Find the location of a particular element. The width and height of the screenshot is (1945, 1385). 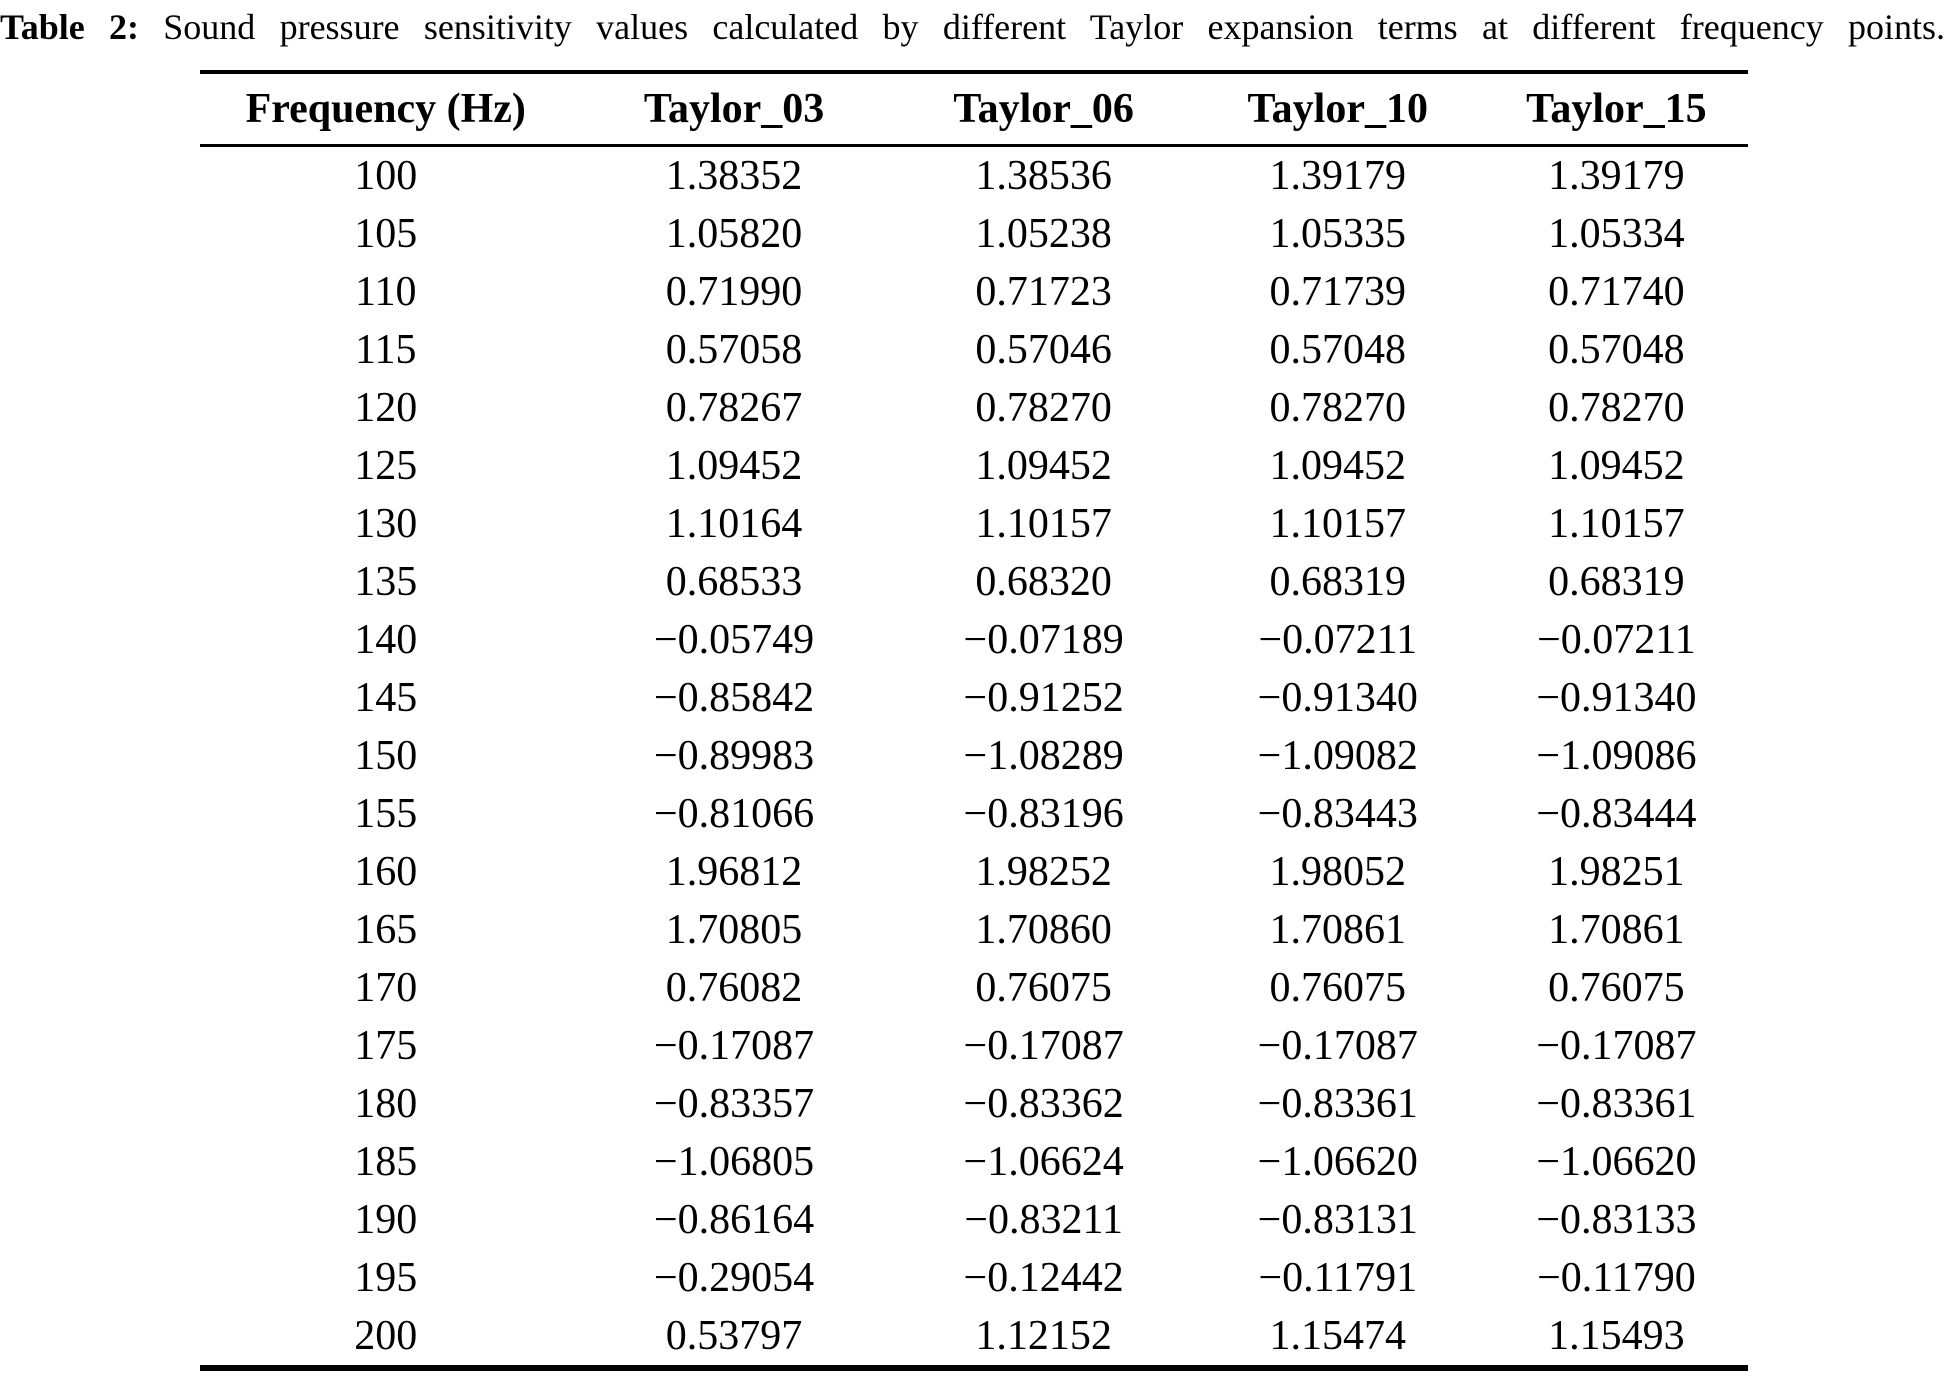

table-row: 155 −0.81066 −0.83196 −0.83443 −0.83444 is located at coordinates (974, 814).